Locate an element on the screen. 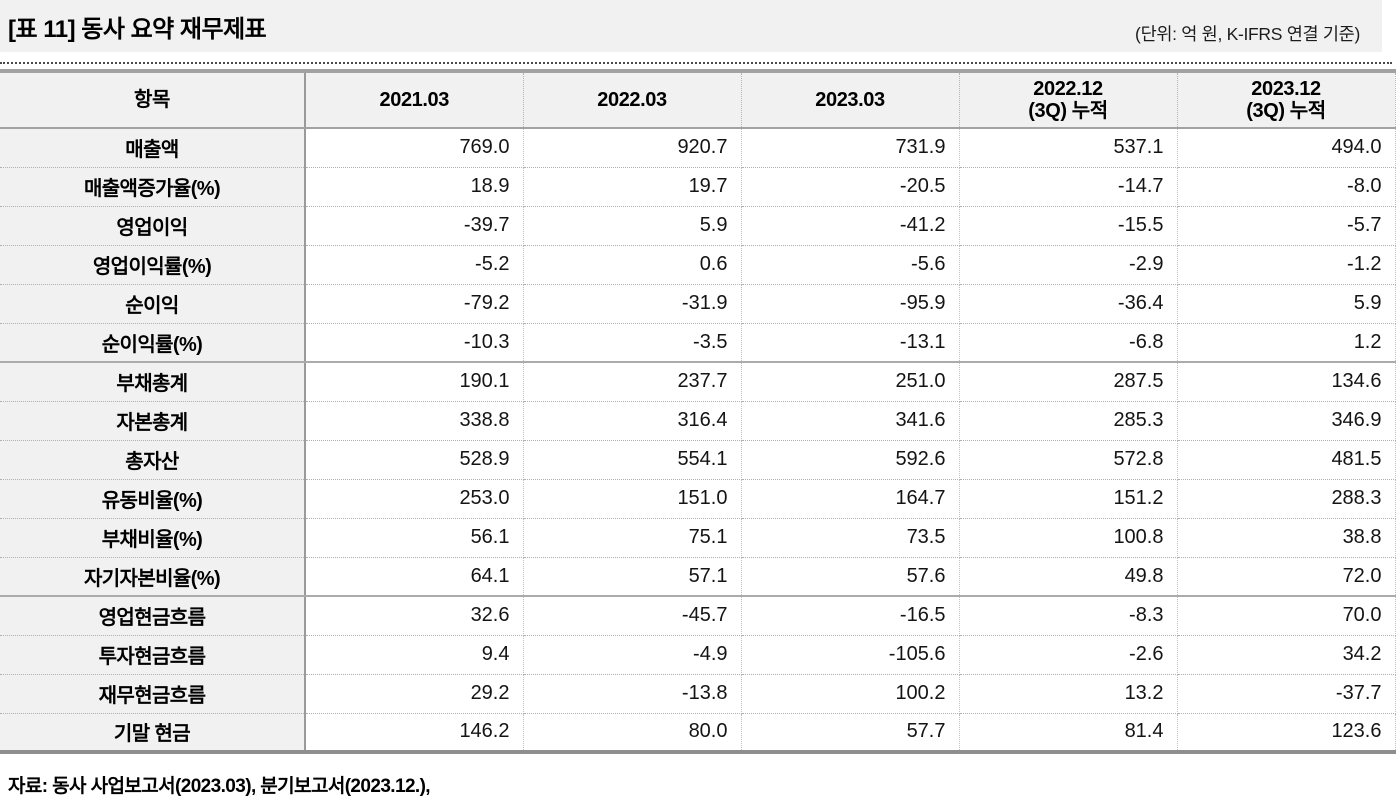 Image resolution: width=1399 pixels, height=798 pixels. row-label-cell: 재무현금흐름 is located at coordinates (153, 694).